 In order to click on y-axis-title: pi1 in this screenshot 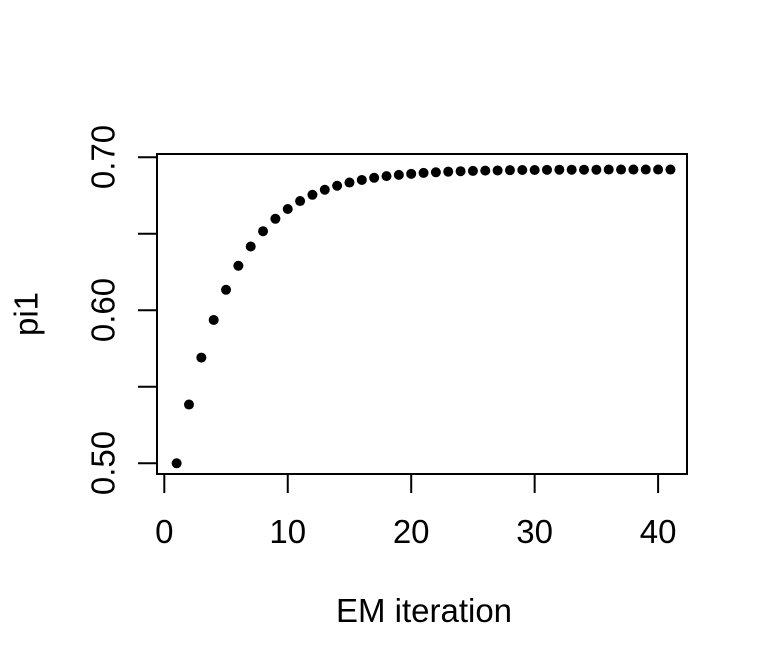, I will do `click(26, 314)`.